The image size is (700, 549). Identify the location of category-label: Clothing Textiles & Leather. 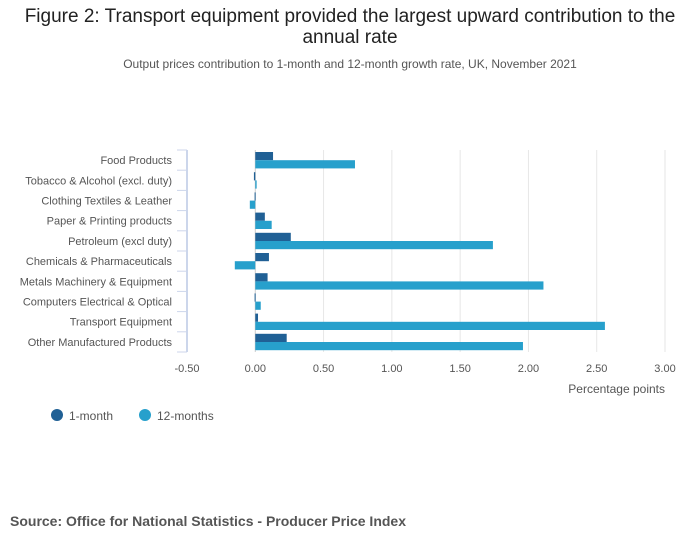
(106, 202).